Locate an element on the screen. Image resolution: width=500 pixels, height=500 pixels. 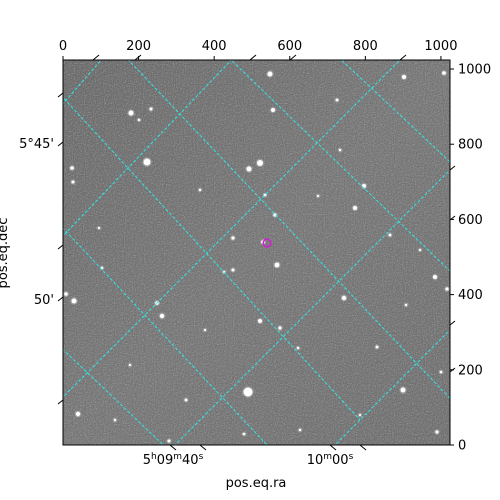
target-marker is located at coordinates (267, 243).